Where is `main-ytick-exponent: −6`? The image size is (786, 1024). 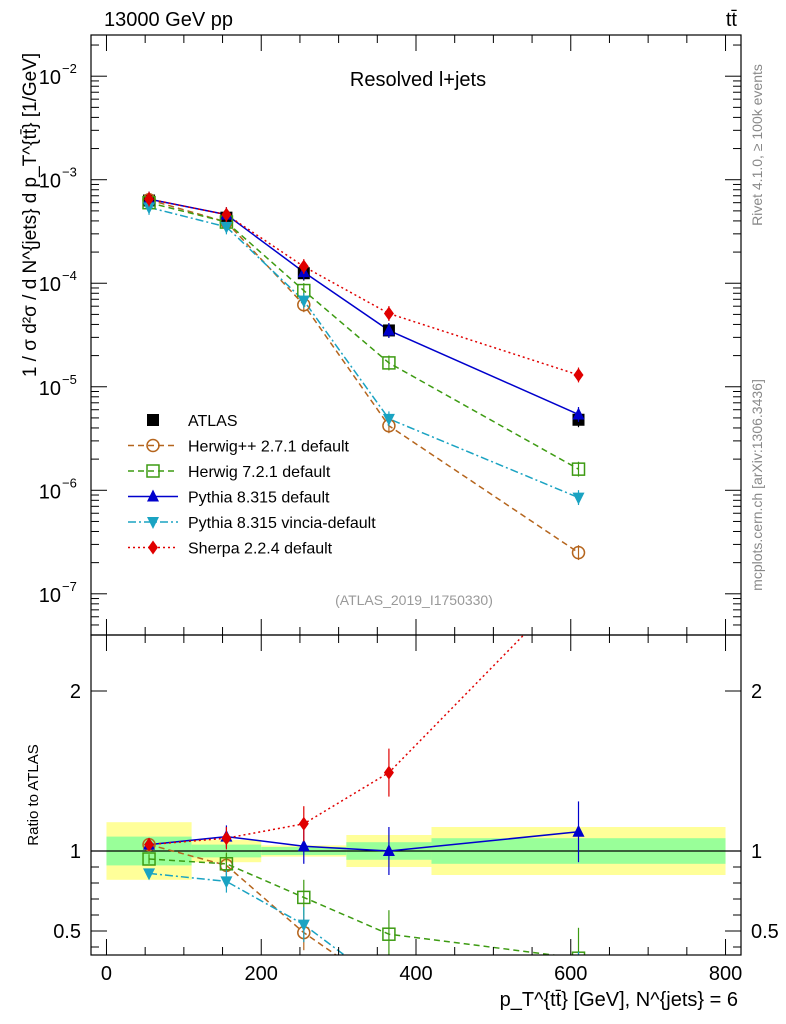
main-ytick-exponent: −6 is located at coordinates (69, 482).